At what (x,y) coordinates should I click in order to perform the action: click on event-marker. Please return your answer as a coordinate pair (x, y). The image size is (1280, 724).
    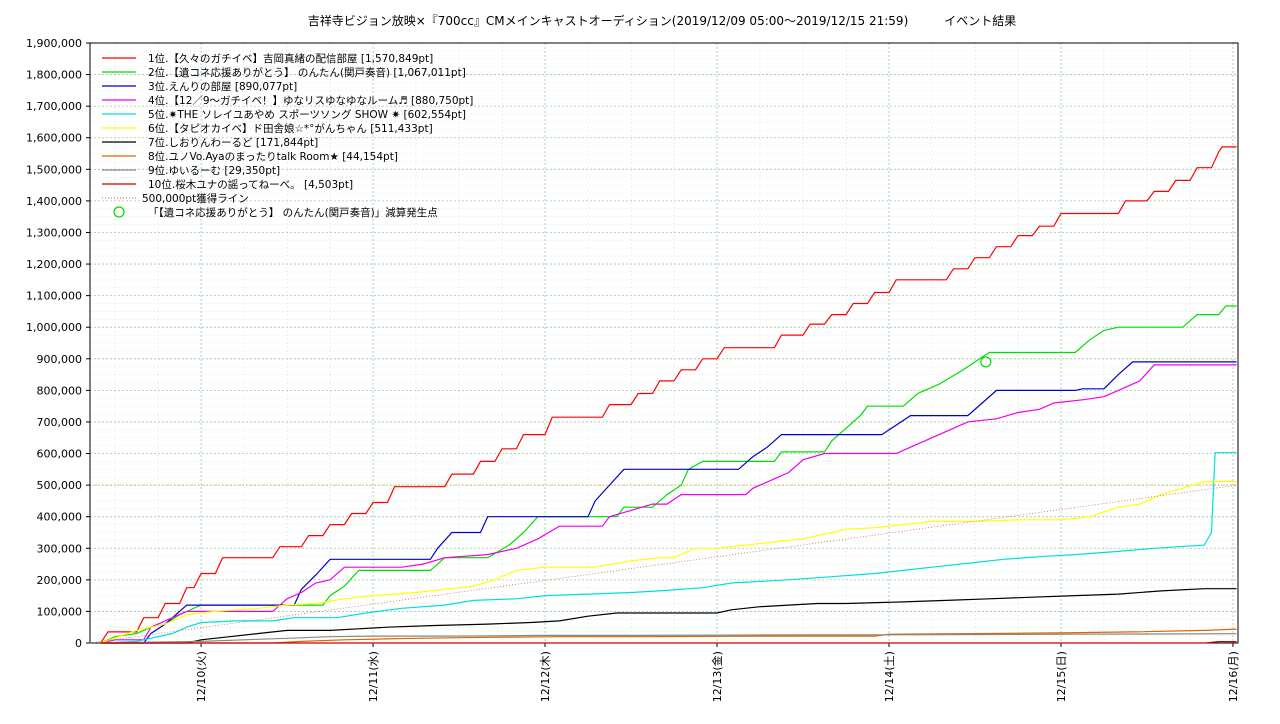
    Looking at the image, I should click on (986, 362).